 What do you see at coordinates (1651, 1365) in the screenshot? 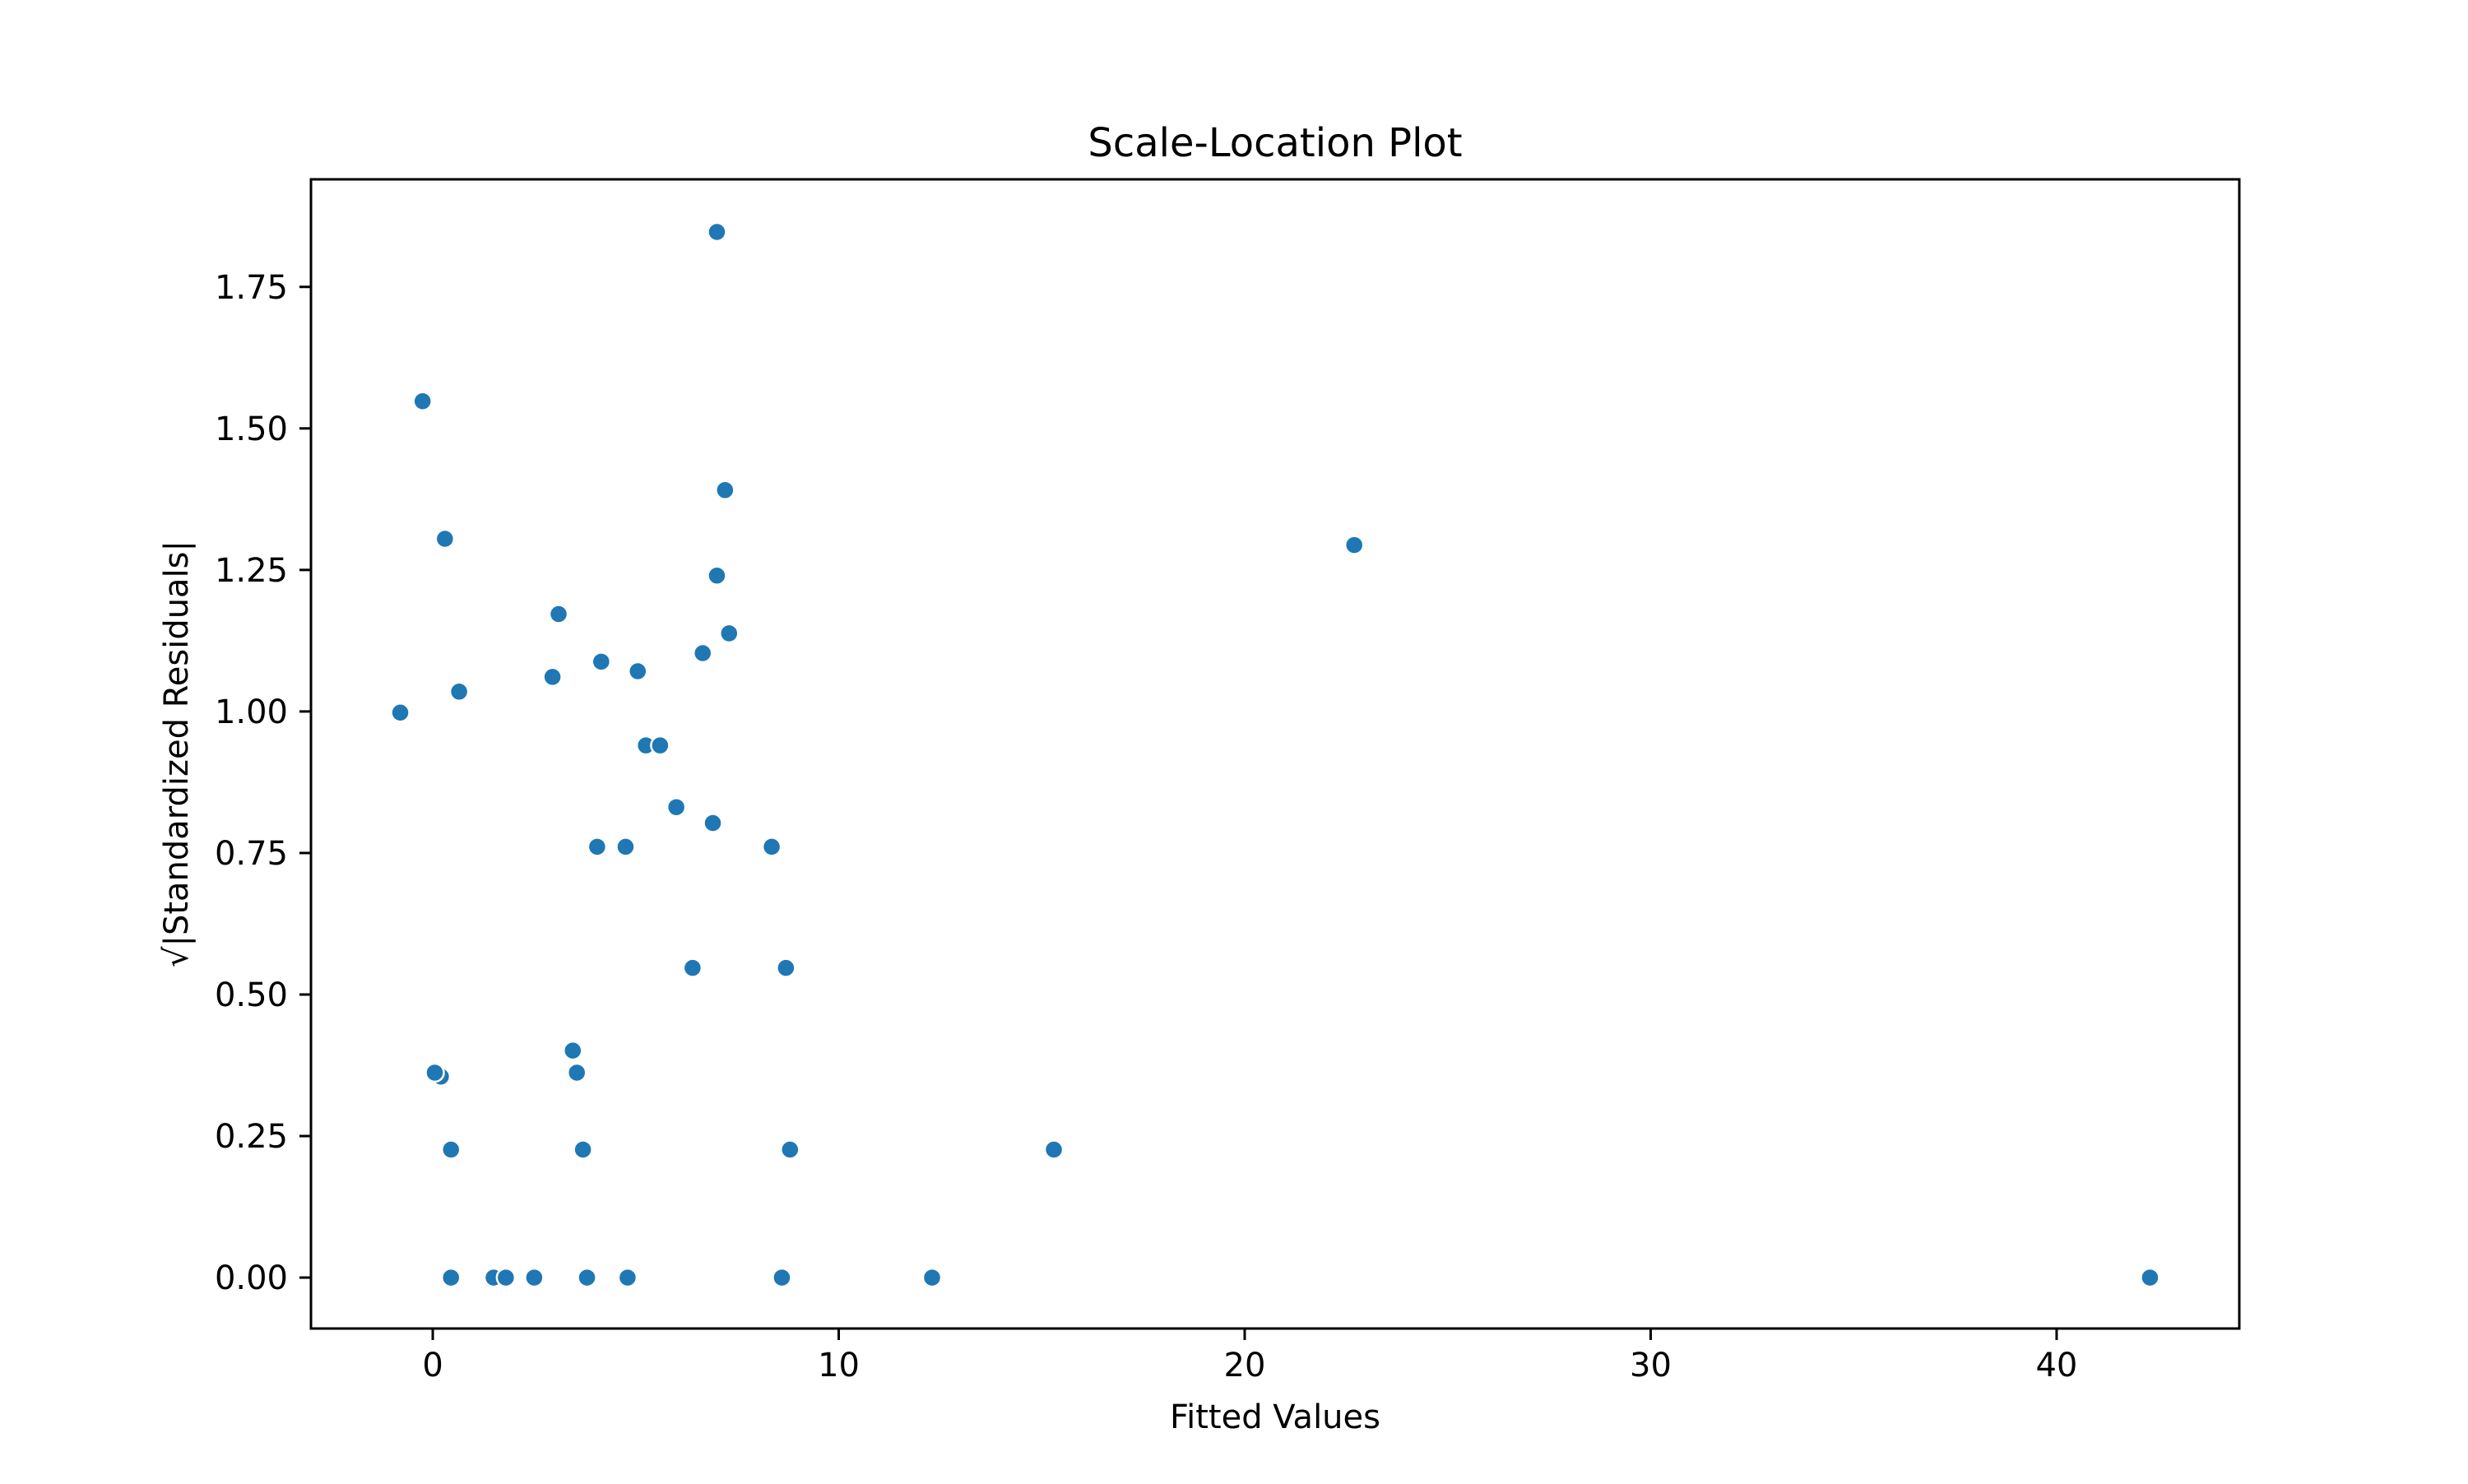
I see `x-tick-label: 30` at bounding box center [1651, 1365].